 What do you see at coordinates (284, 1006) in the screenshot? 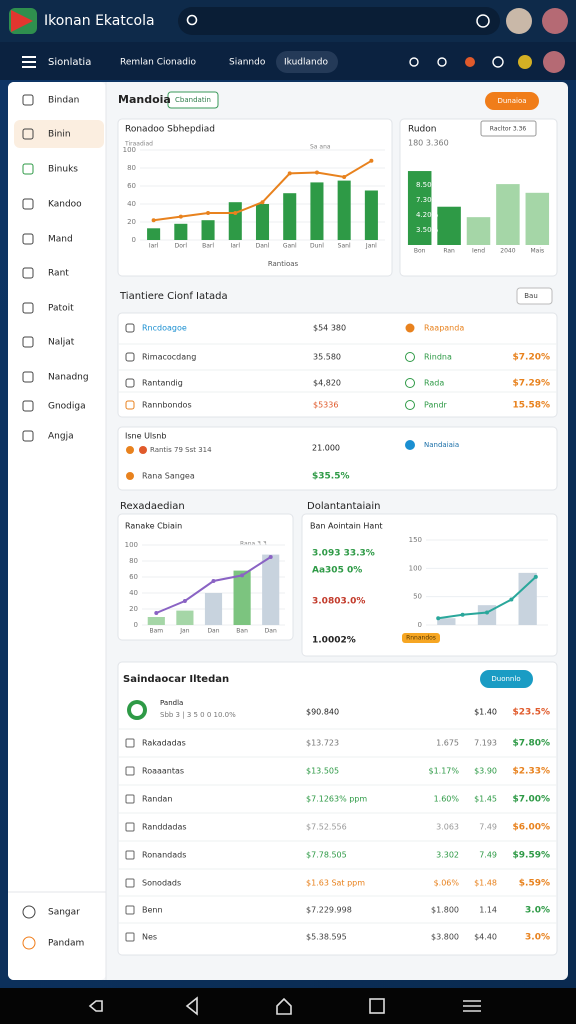
I see `system-icons` at bounding box center [284, 1006].